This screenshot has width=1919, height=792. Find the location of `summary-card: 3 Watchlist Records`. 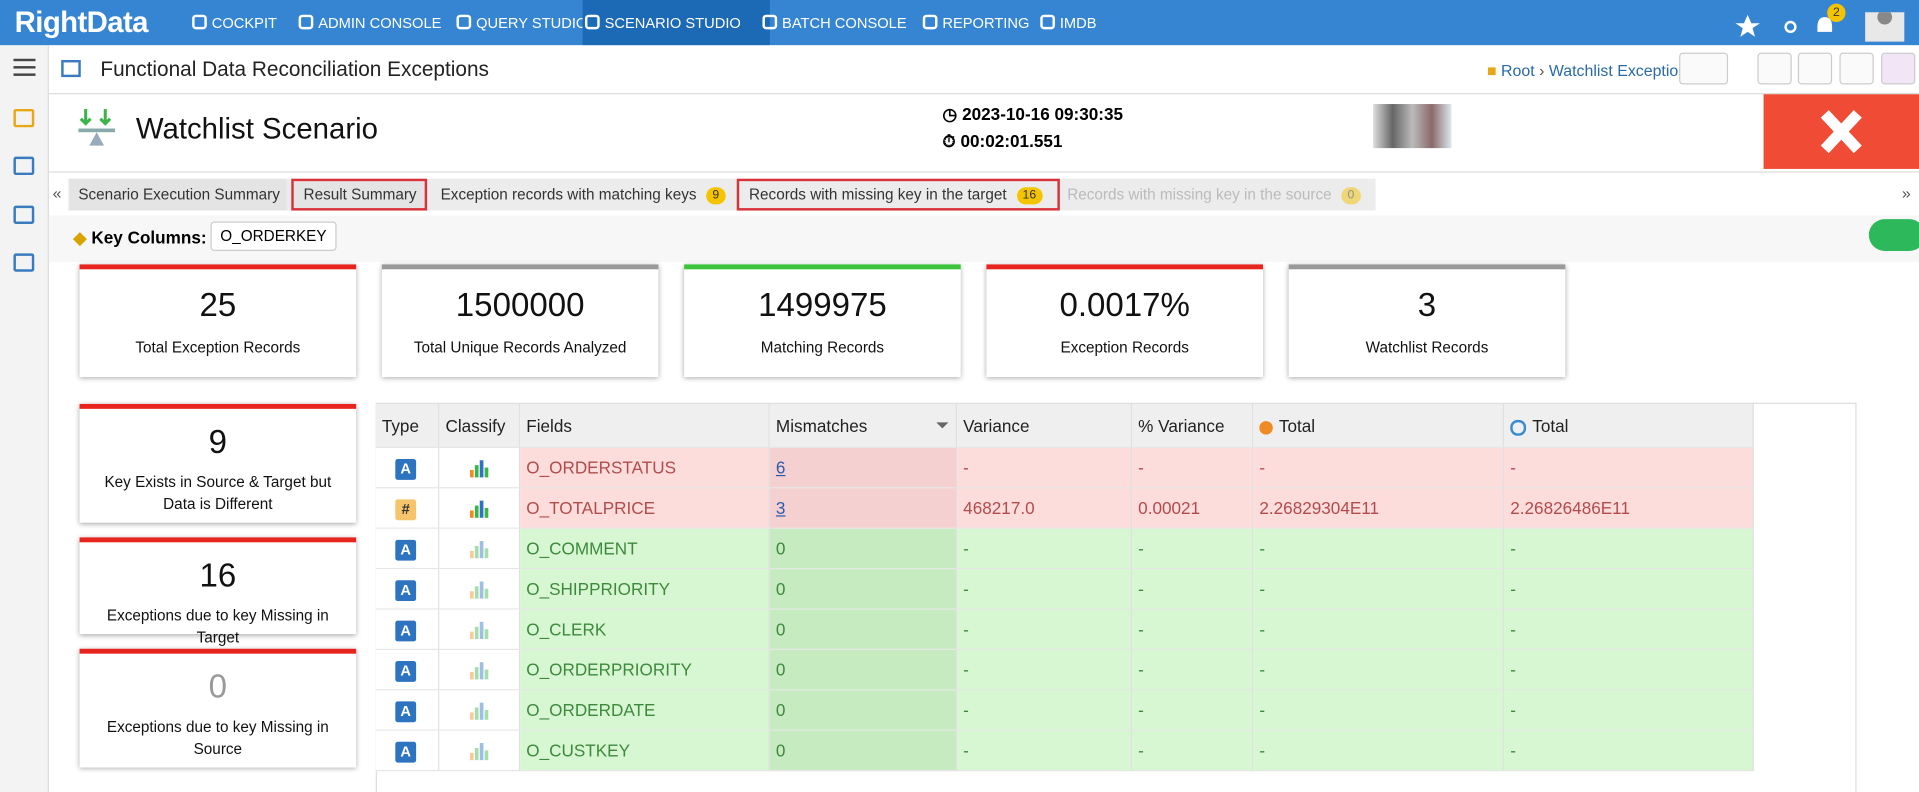

summary-card: 3 Watchlist Records is located at coordinates (1427, 321).